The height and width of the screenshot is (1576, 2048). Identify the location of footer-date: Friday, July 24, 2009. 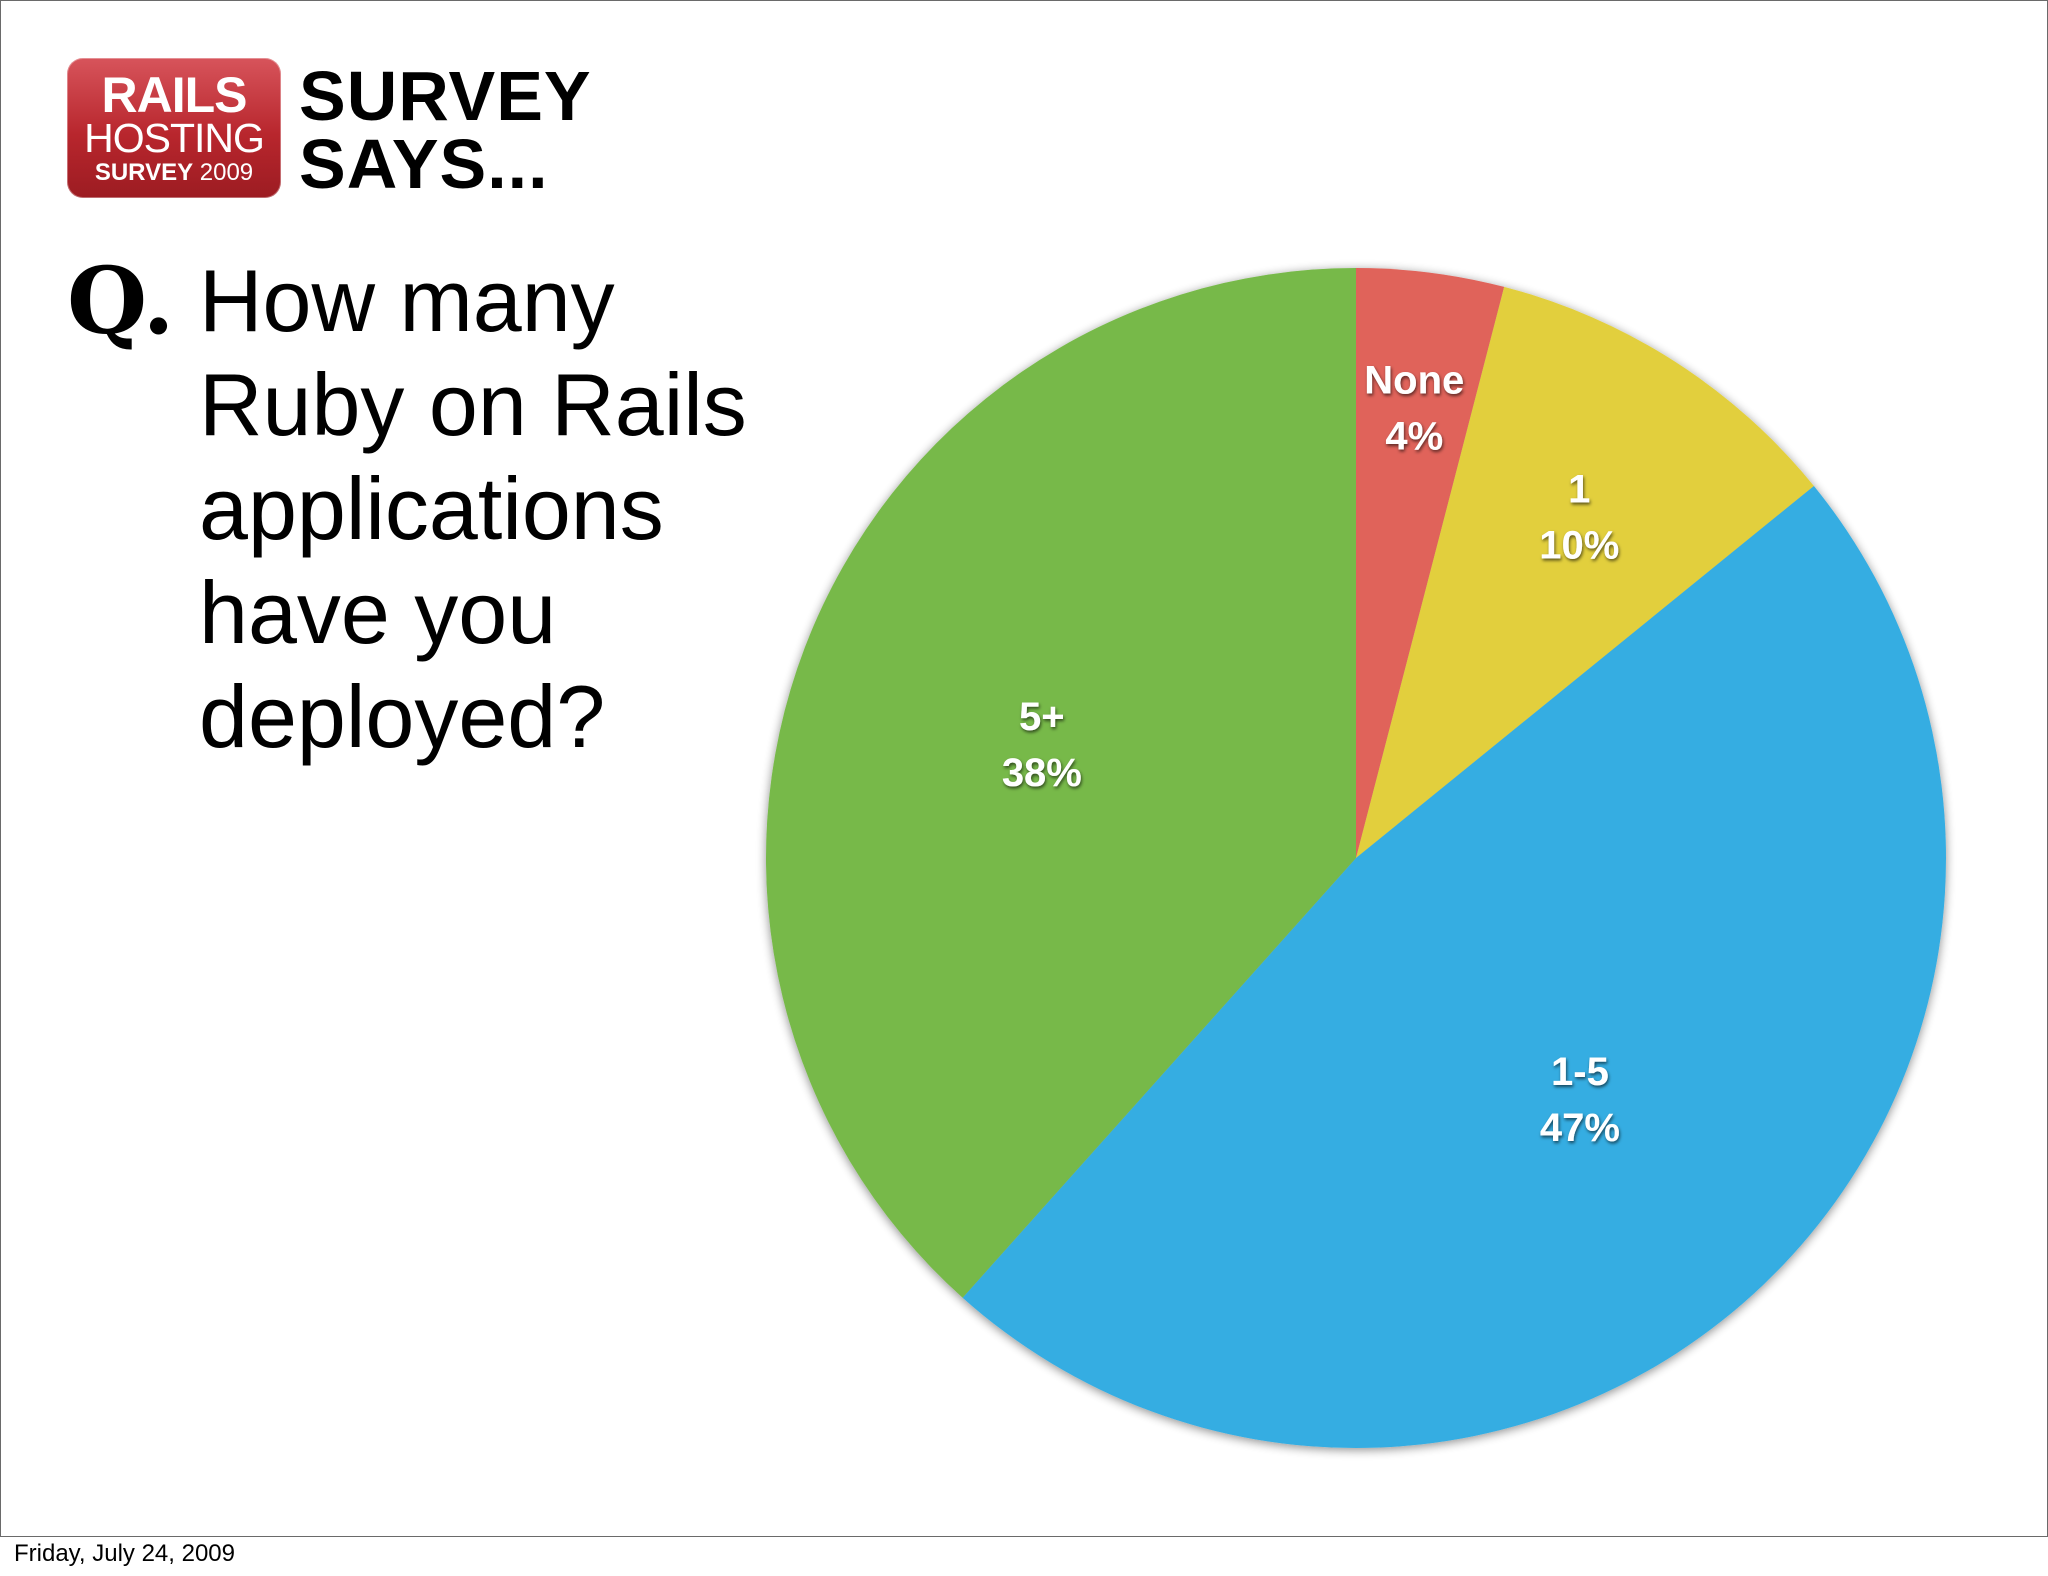
(125, 1553).